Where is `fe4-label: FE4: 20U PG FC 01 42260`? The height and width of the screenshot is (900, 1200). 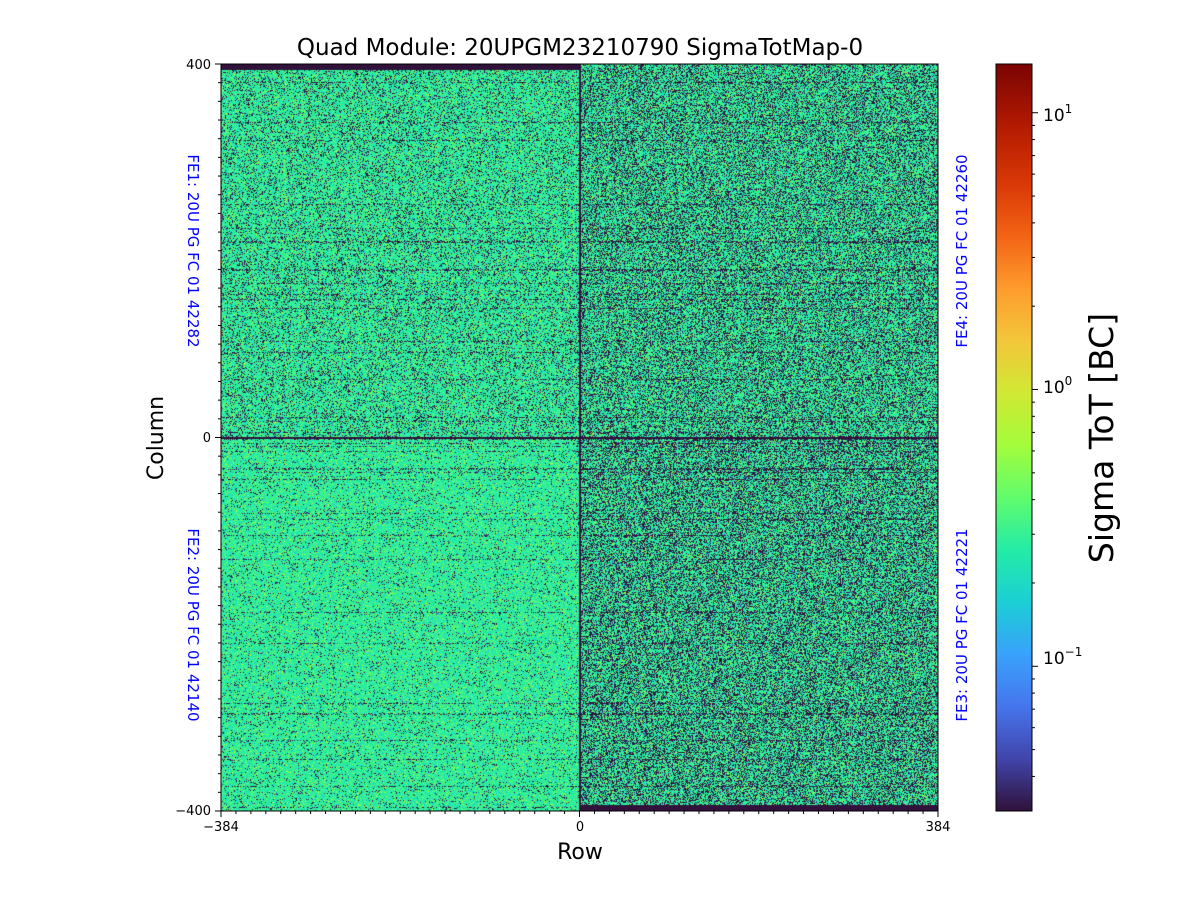
fe4-label: FE4: 20U PG FC 01 42260 is located at coordinates (962, 250).